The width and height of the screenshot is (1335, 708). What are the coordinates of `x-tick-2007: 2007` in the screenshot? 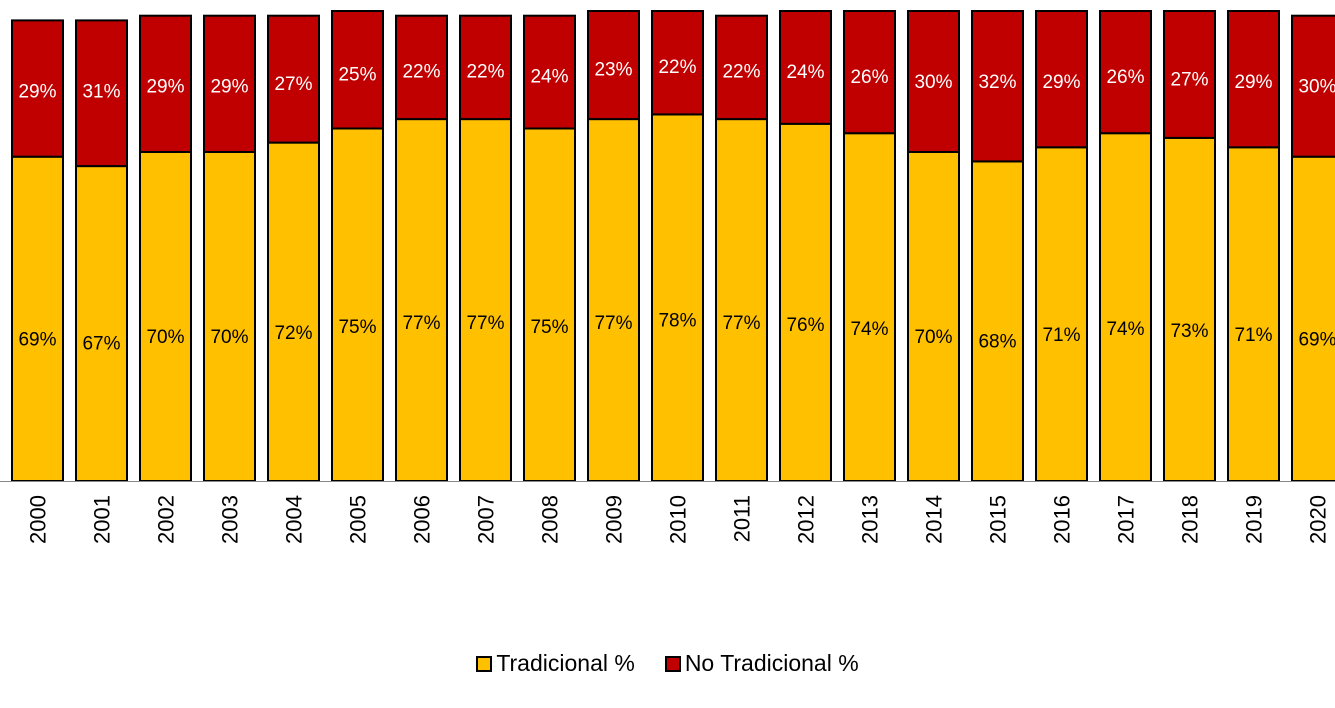 It's located at (486, 519).